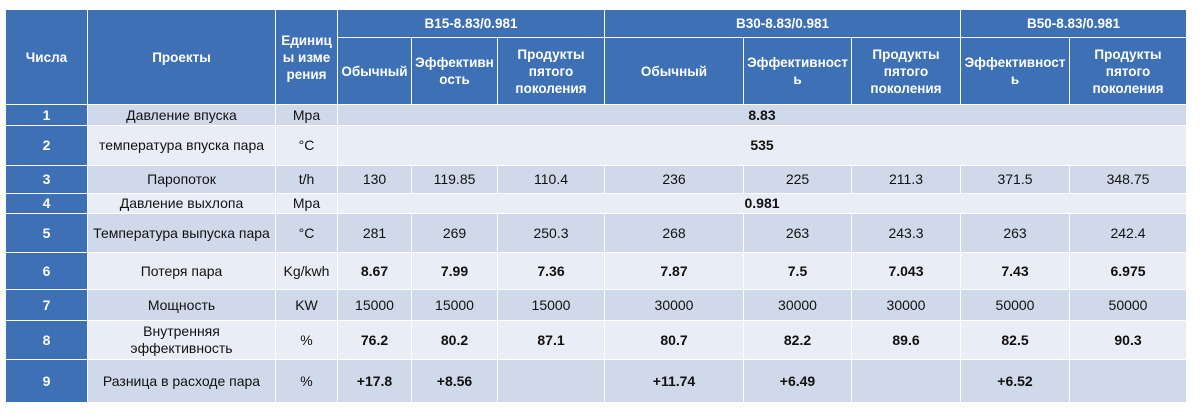 The image size is (1201, 415). I want to click on row-number: 6, so click(46, 271).